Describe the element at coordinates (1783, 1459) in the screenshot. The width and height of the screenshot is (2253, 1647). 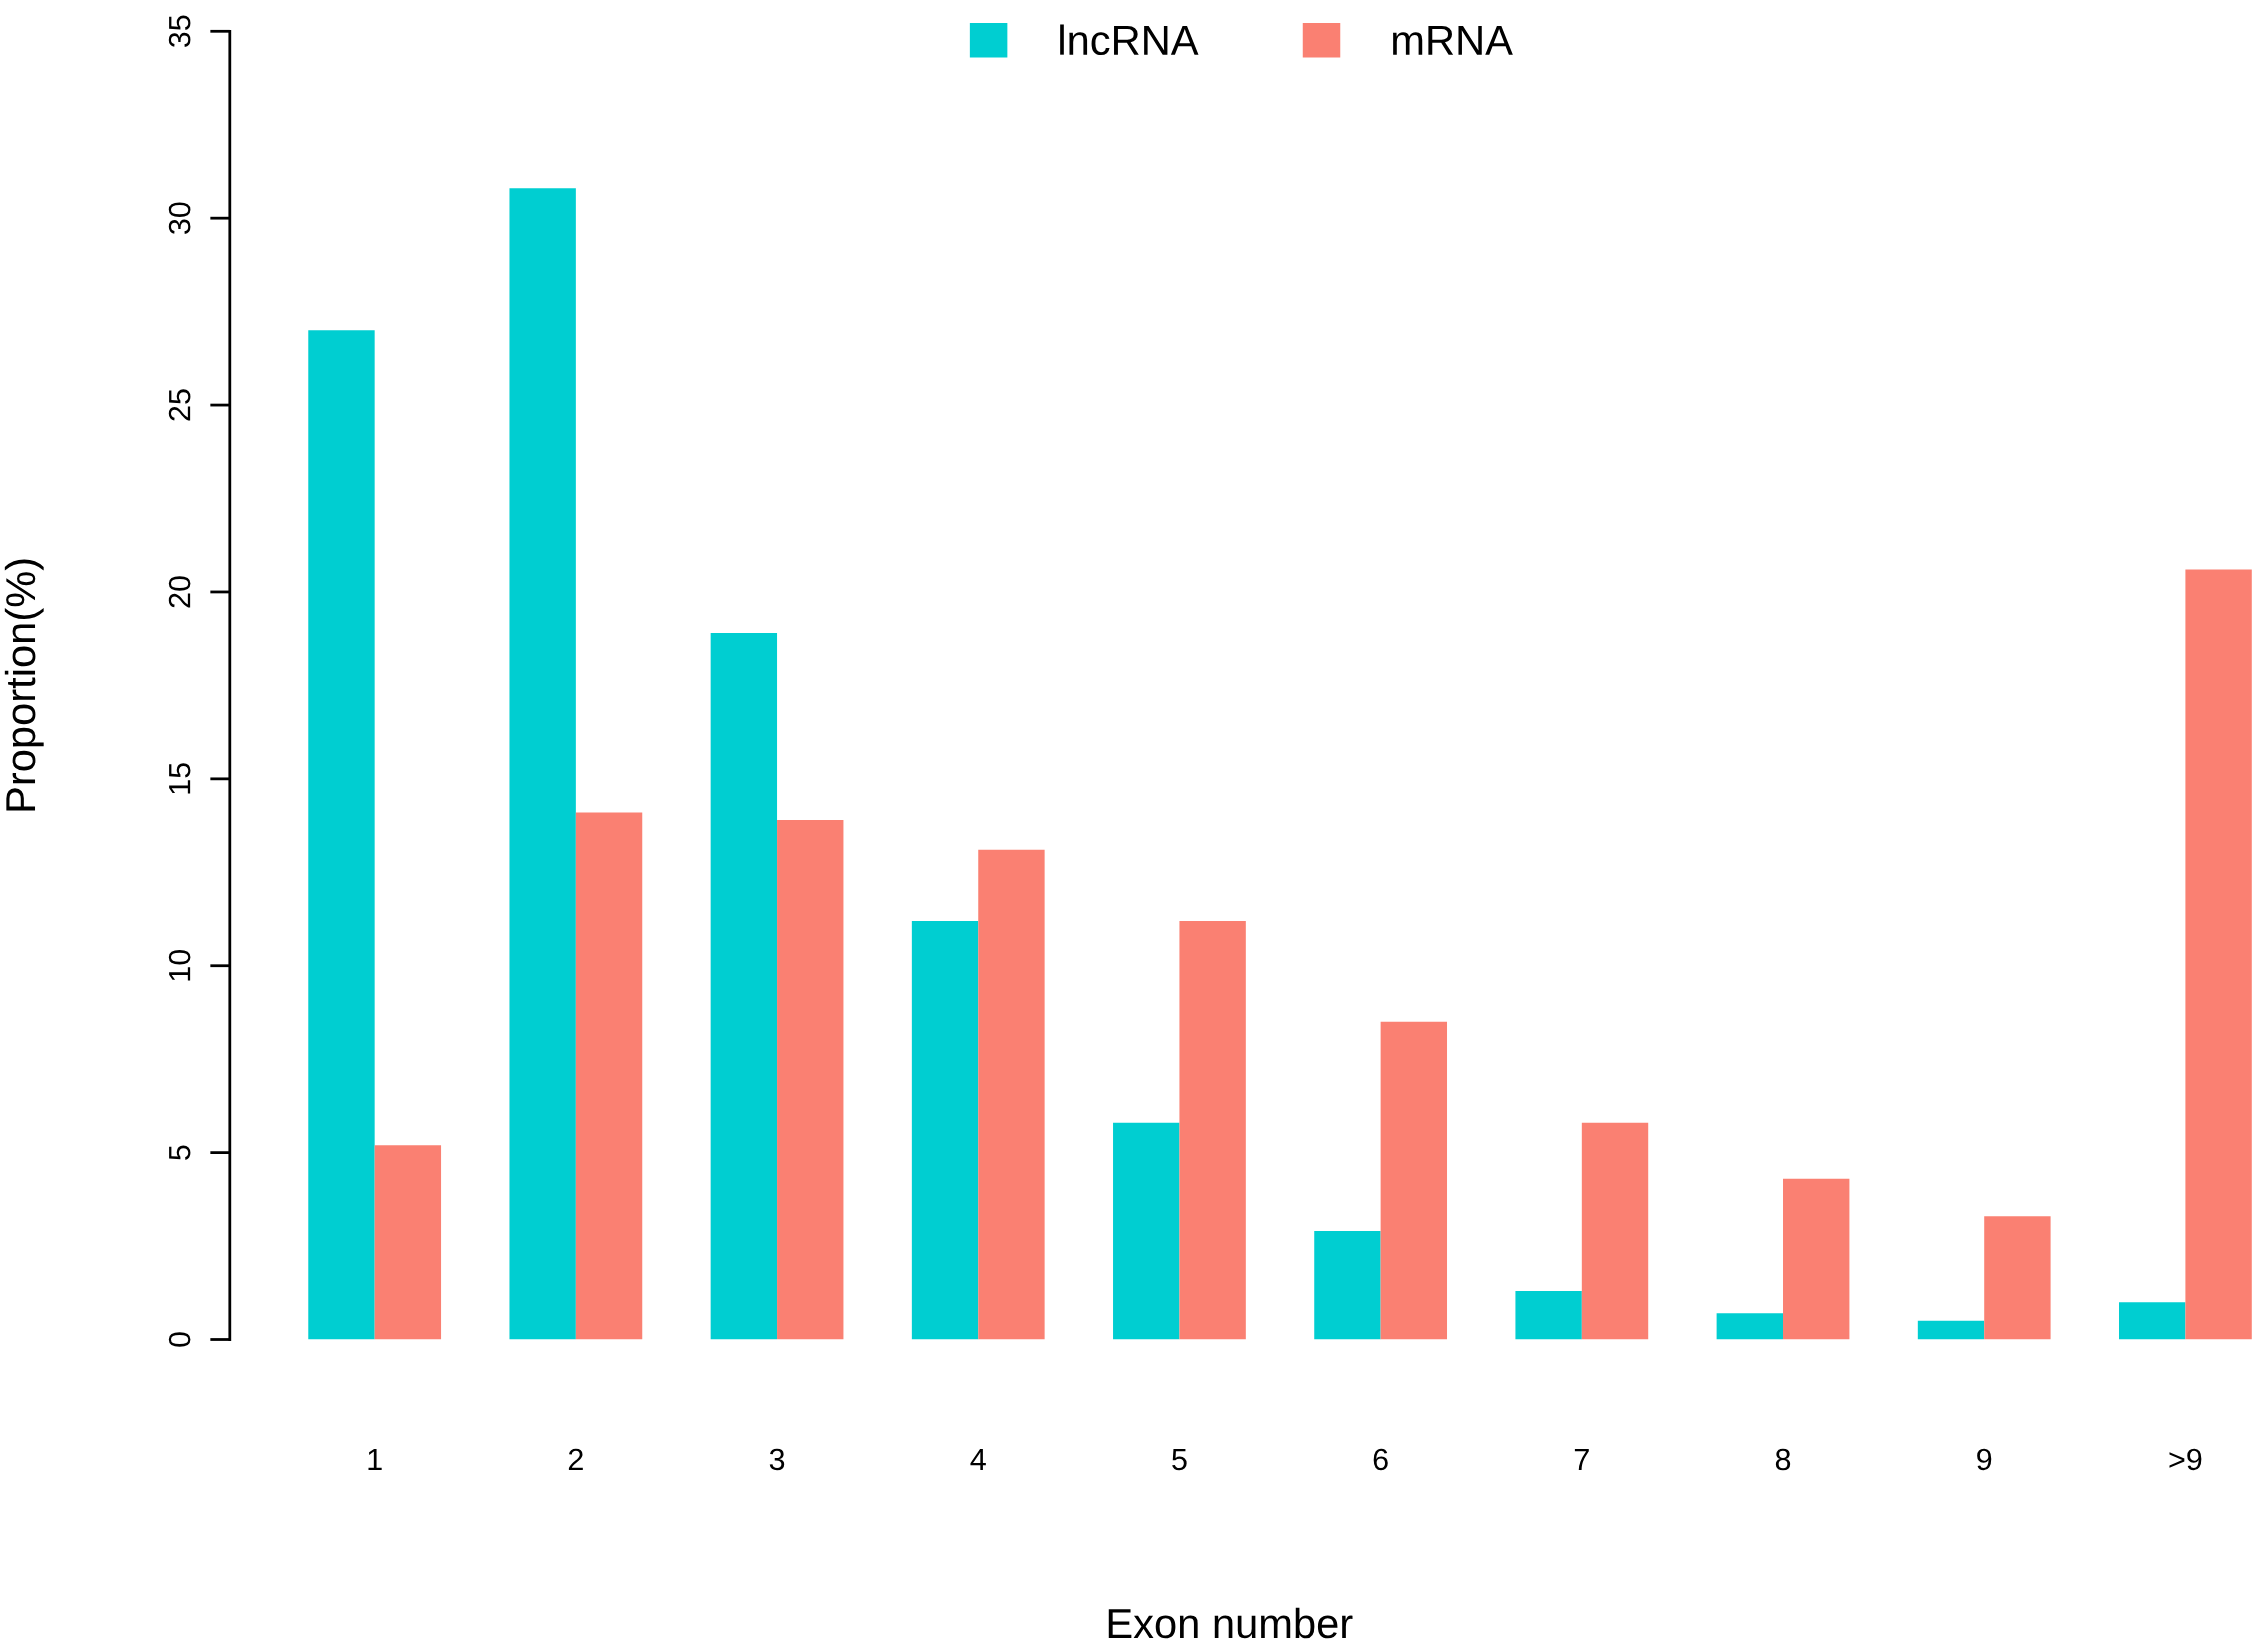
I see `x-tick-label: 8` at that location.